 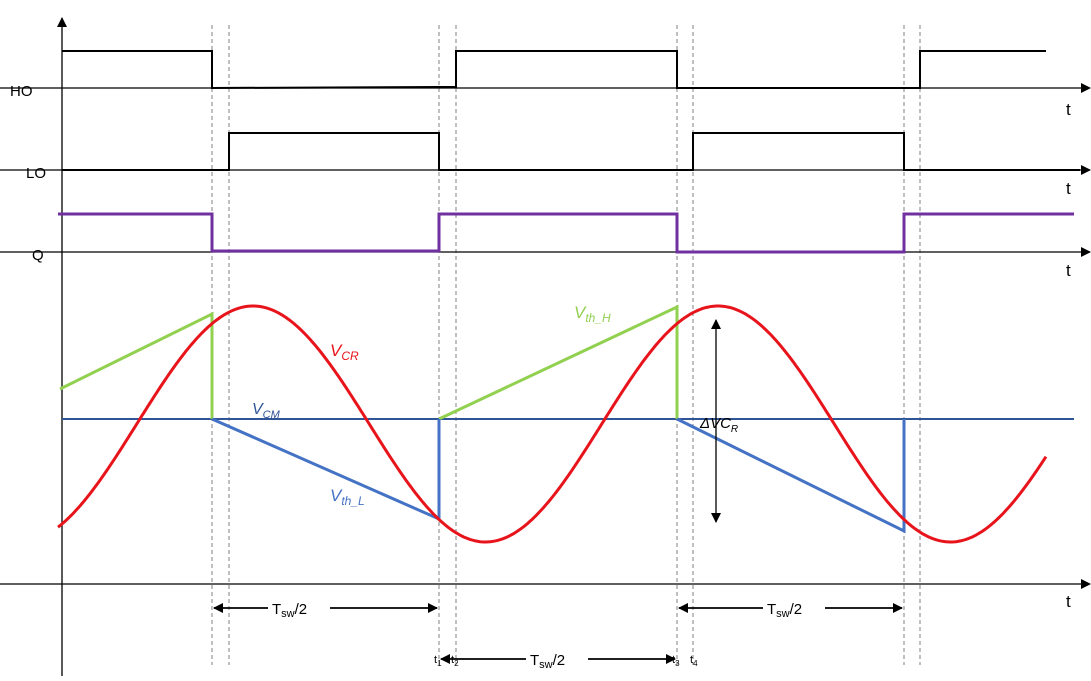 What do you see at coordinates (344, 352) in the screenshot?
I see `vcr-label: VCR` at bounding box center [344, 352].